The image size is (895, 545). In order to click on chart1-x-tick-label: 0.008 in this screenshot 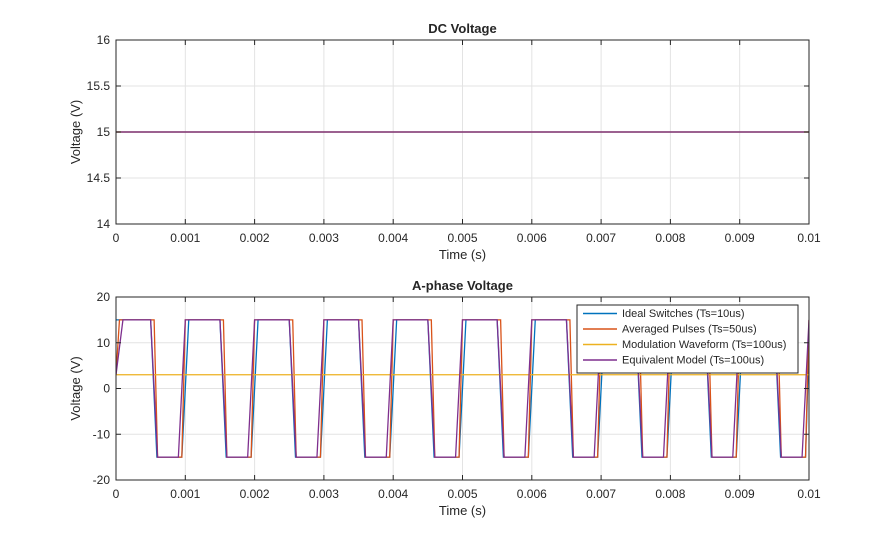, I will do `click(670, 238)`.